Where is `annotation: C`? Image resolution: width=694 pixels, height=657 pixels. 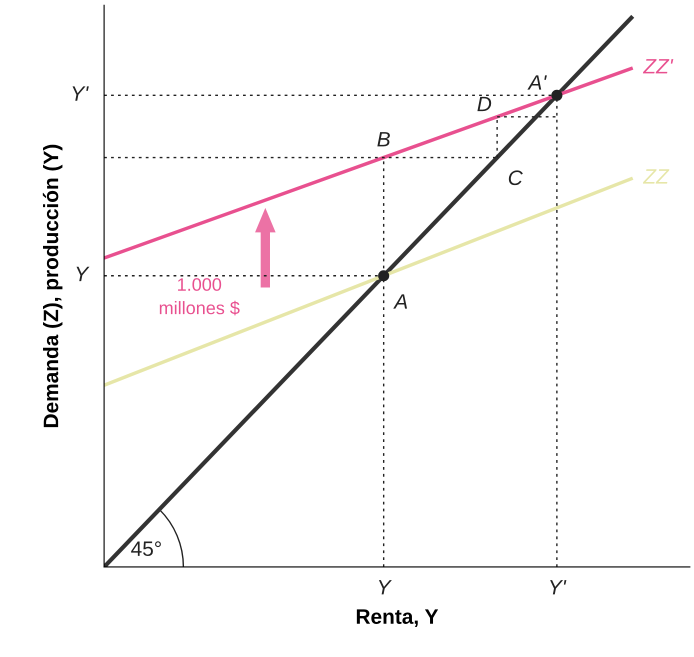 annotation: C is located at coordinates (515, 178).